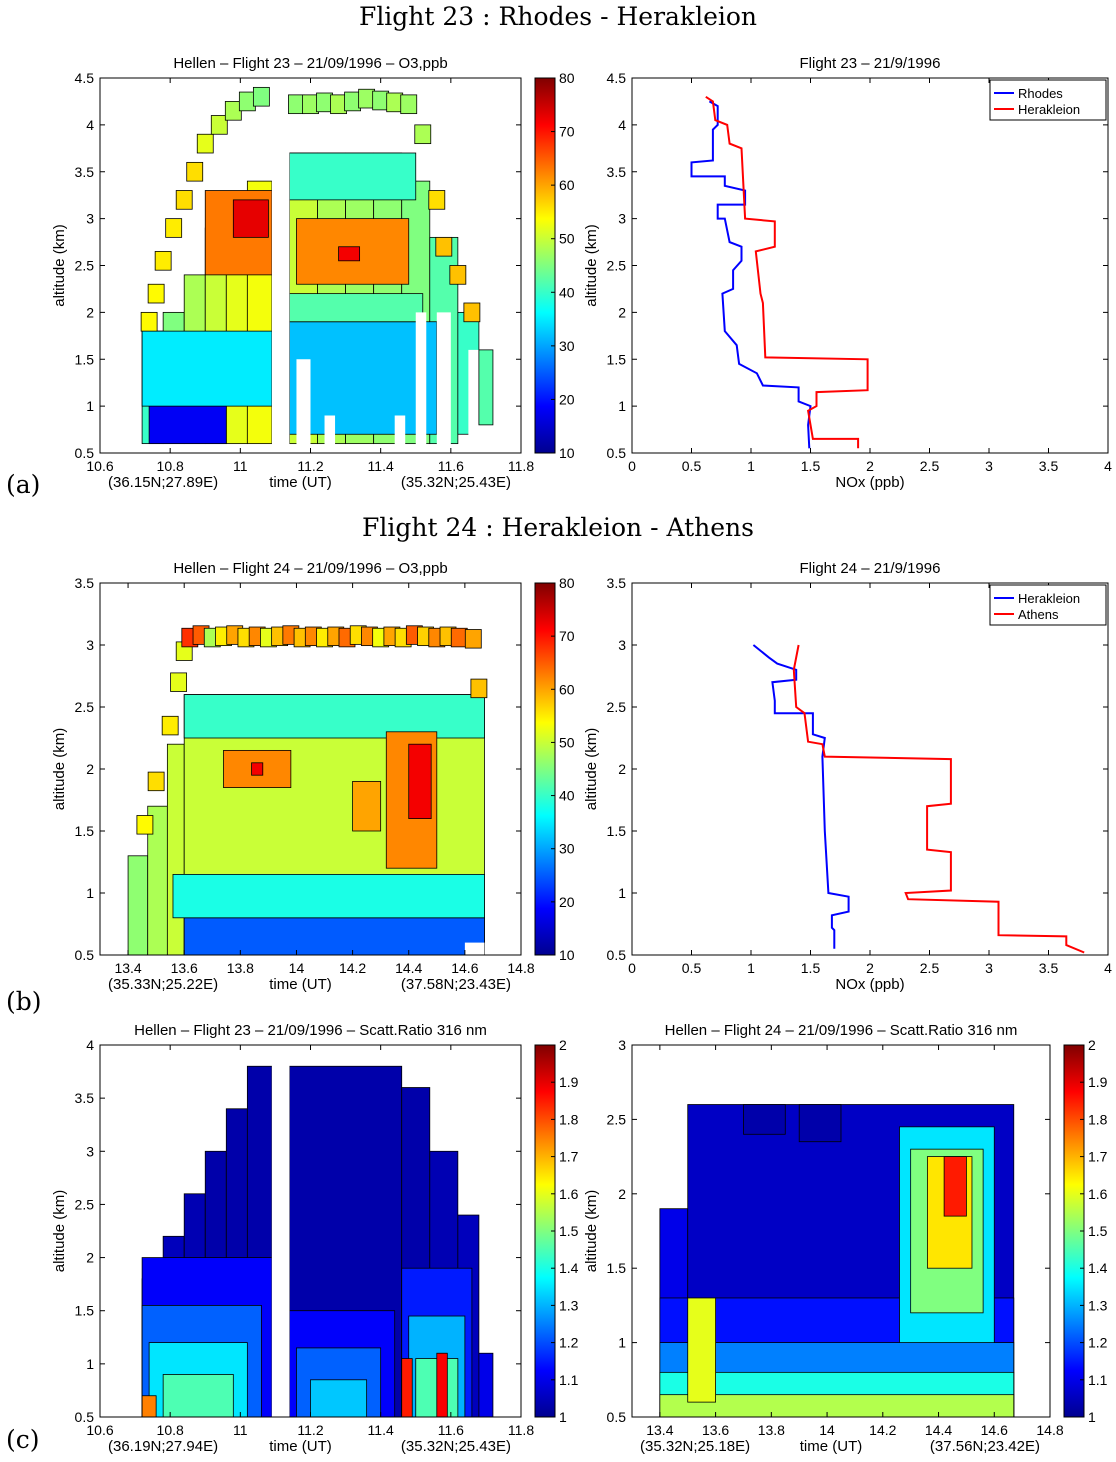 Image resolution: width=1116 pixels, height=1462 pixels. What do you see at coordinates (567, 132) in the screenshot?
I see `colorbar-tick-label: 70` at bounding box center [567, 132].